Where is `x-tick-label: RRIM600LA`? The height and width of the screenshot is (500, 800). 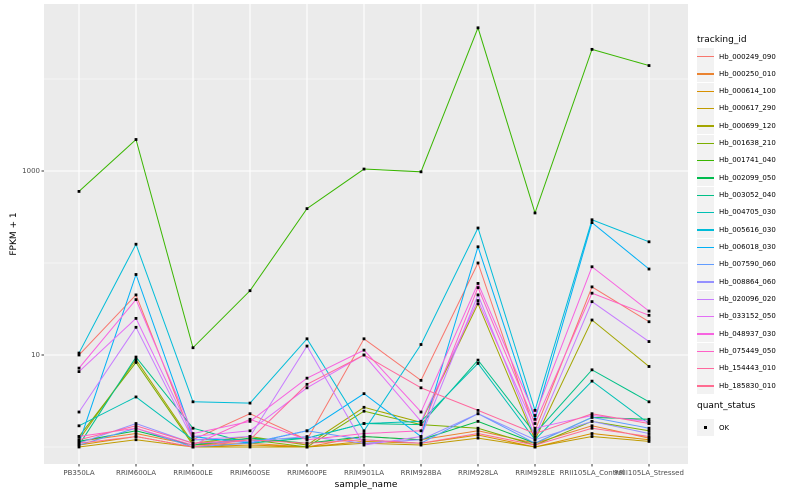 x-tick-label: RRIM600LA is located at coordinates (136, 473).